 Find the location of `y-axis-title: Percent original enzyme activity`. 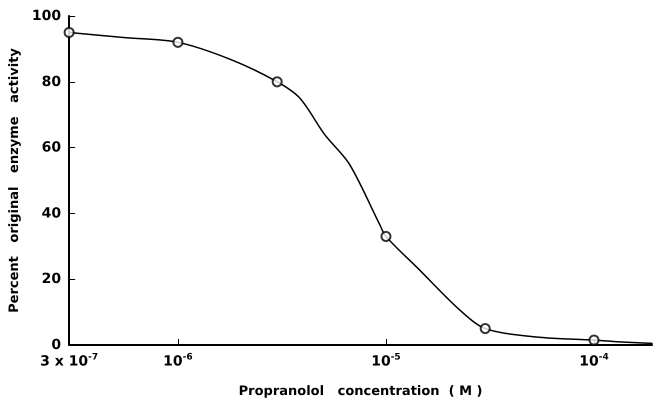

y-axis-title: Percent original enzyme activity is located at coordinates (14, 180).